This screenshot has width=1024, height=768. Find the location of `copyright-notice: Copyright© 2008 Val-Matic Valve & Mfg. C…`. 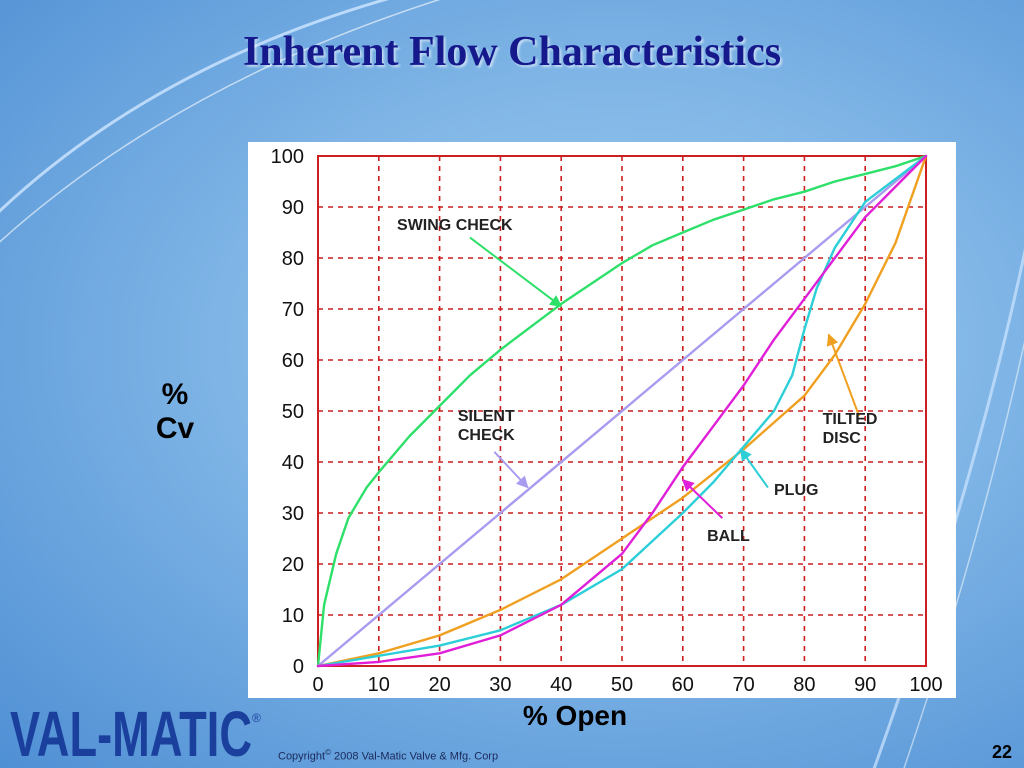

copyright-notice: Copyright© 2008 Val-Matic Valve & Mfg. C… is located at coordinates (388, 755).